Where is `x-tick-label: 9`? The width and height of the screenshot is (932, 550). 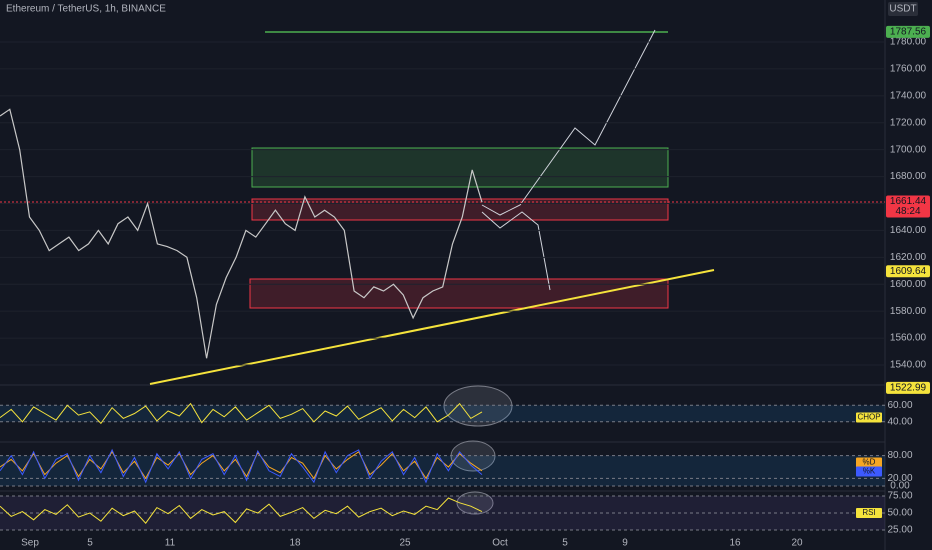
x-tick-label: 9 is located at coordinates (625, 543).